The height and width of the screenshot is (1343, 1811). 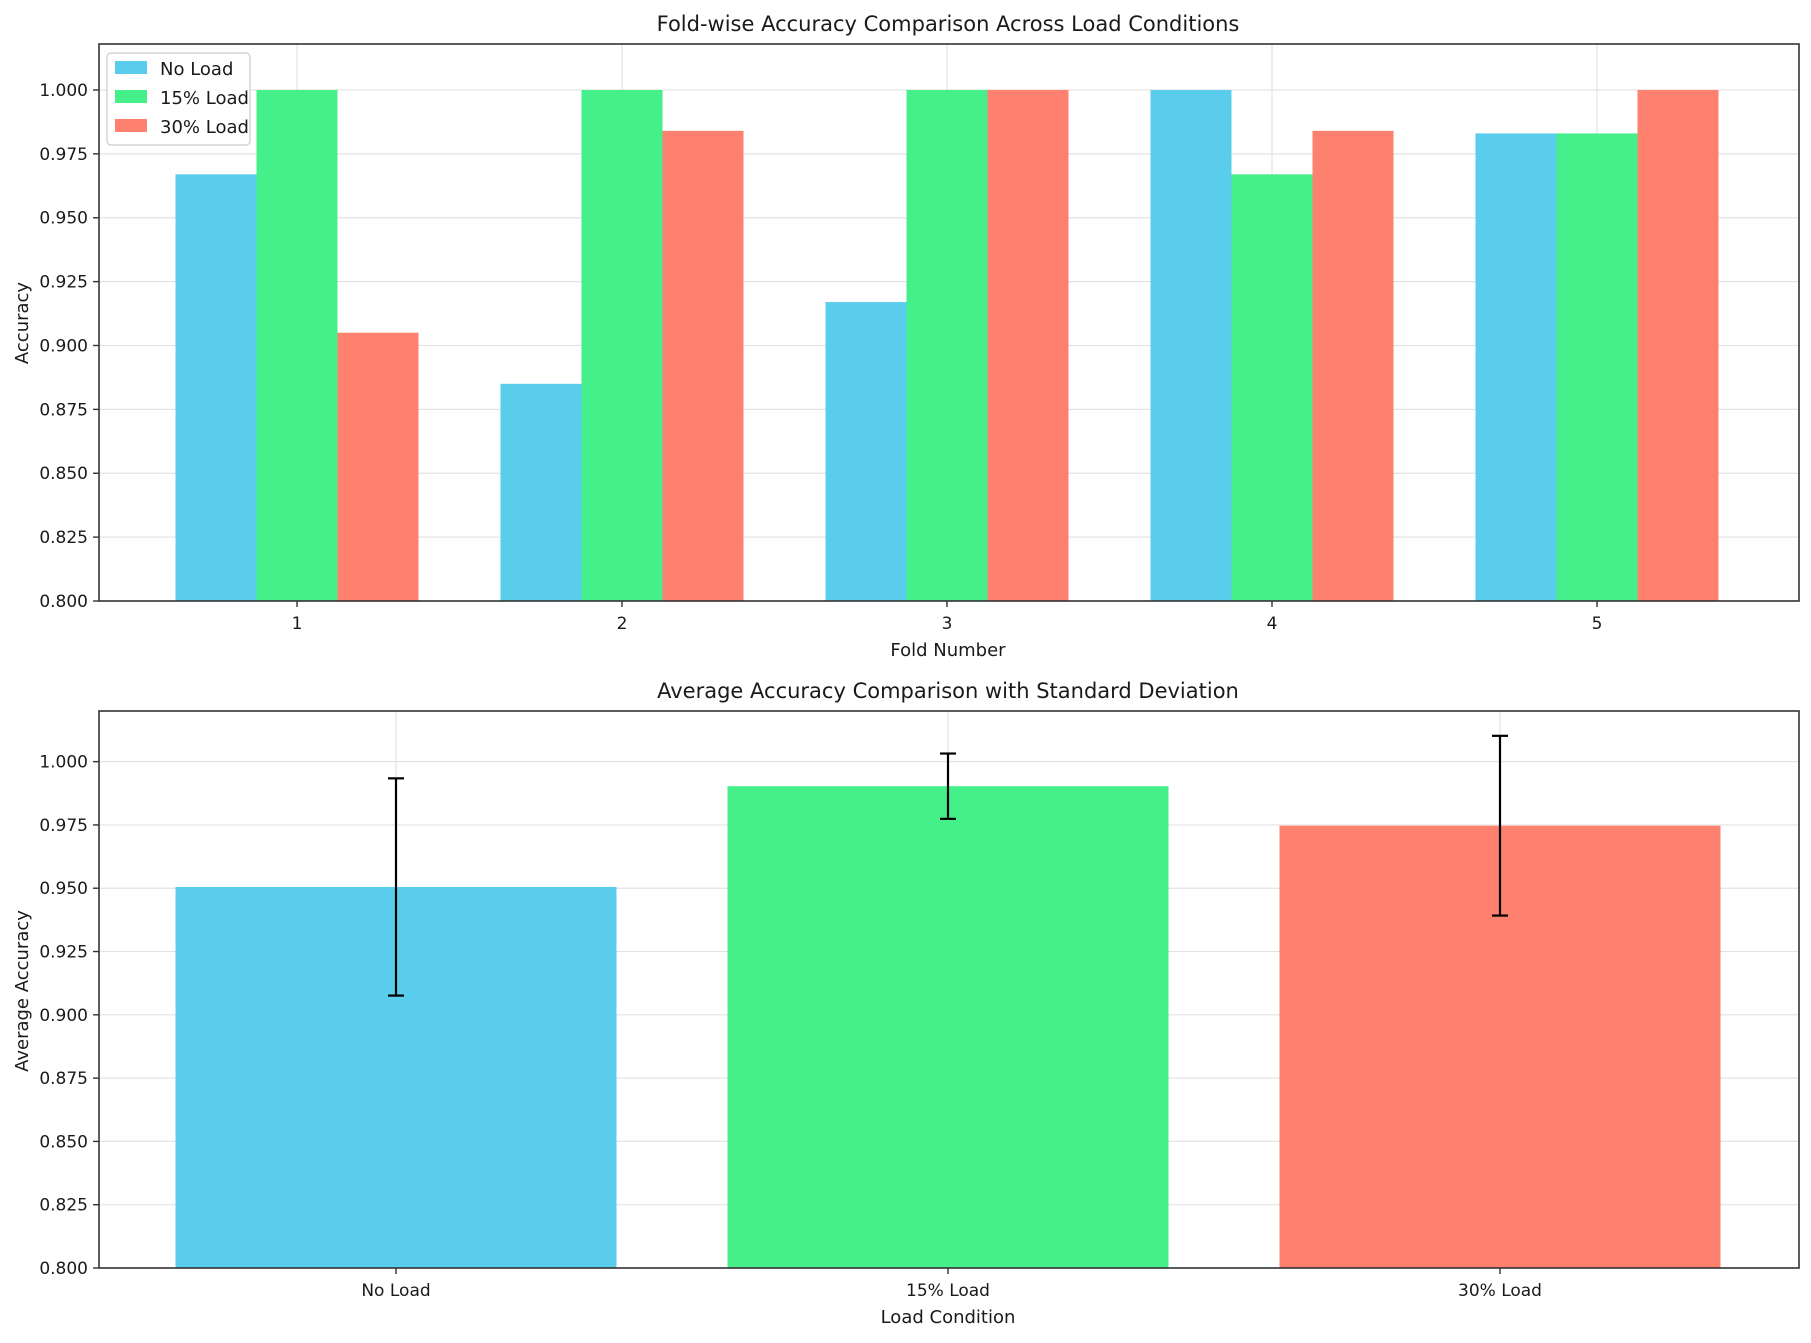 What do you see at coordinates (204, 98) in the screenshot?
I see `legend-label-15-load: 15% Load` at bounding box center [204, 98].